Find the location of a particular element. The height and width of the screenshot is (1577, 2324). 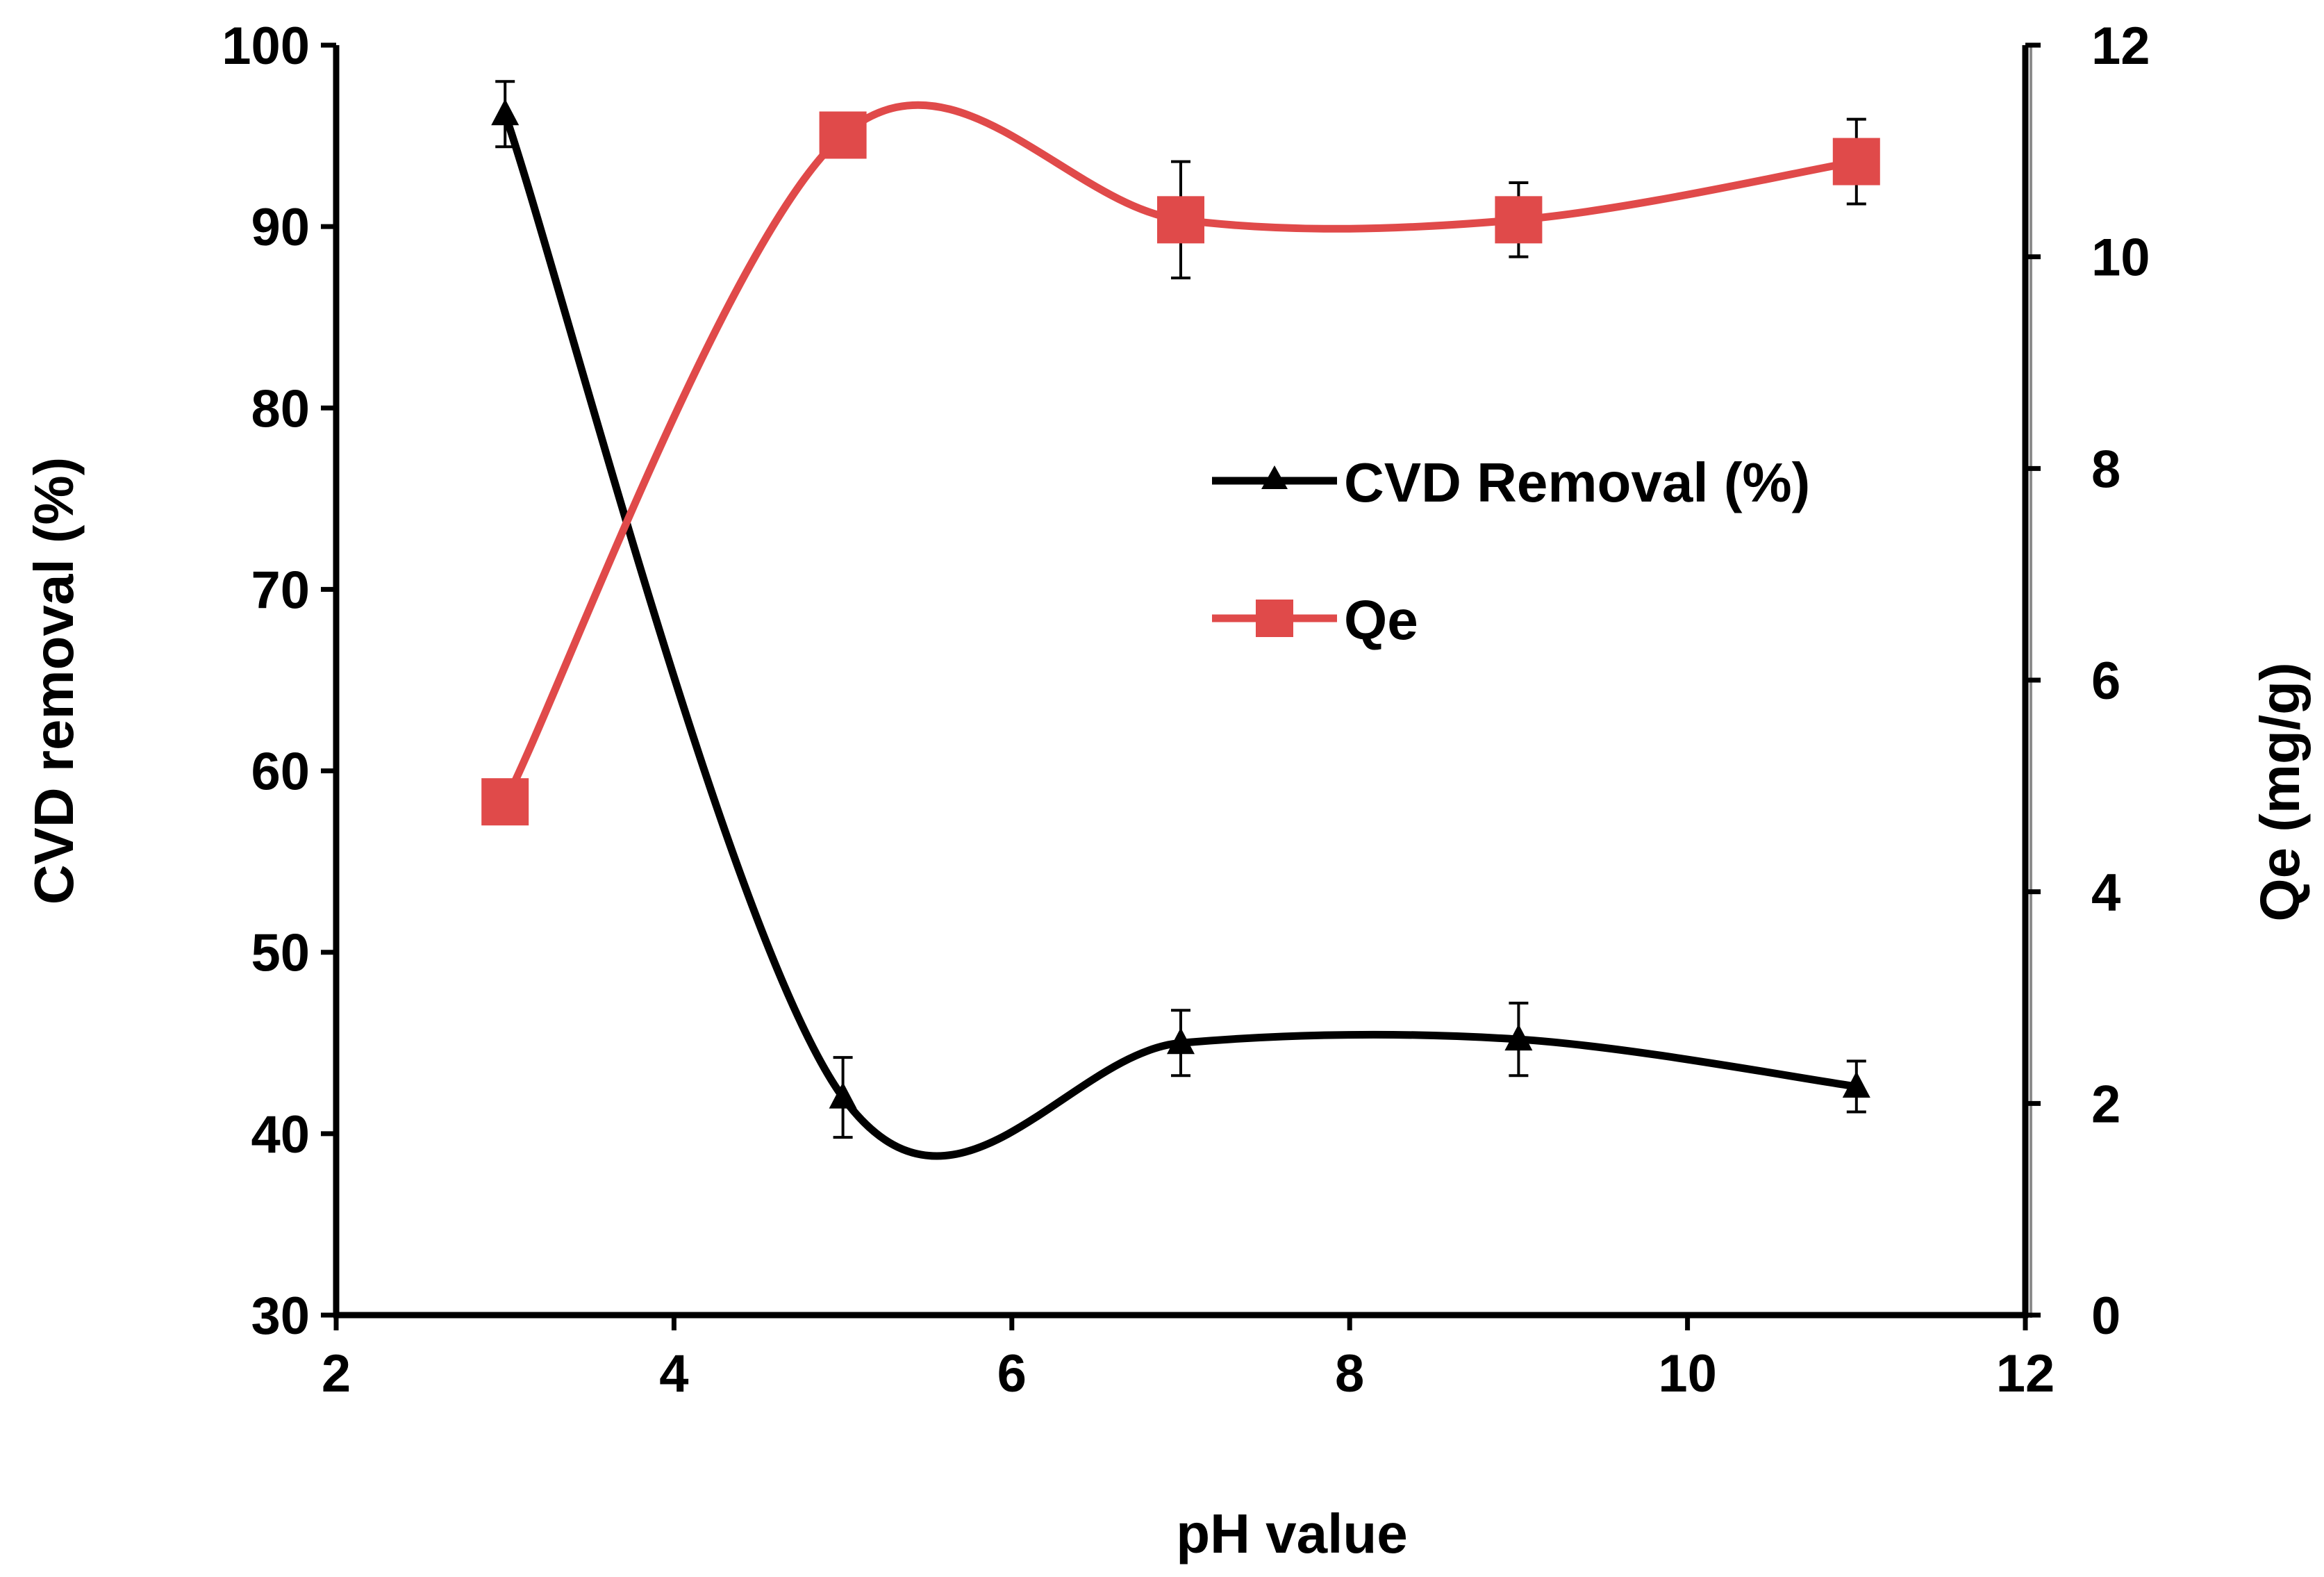

y-left-tick-label: 40 is located at coordinates (280, 1134).